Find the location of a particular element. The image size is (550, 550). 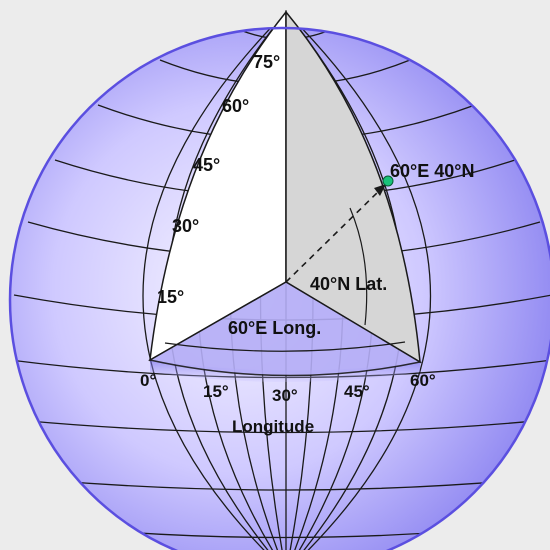

equatorial-wedge is located at coordinates (285, 329).